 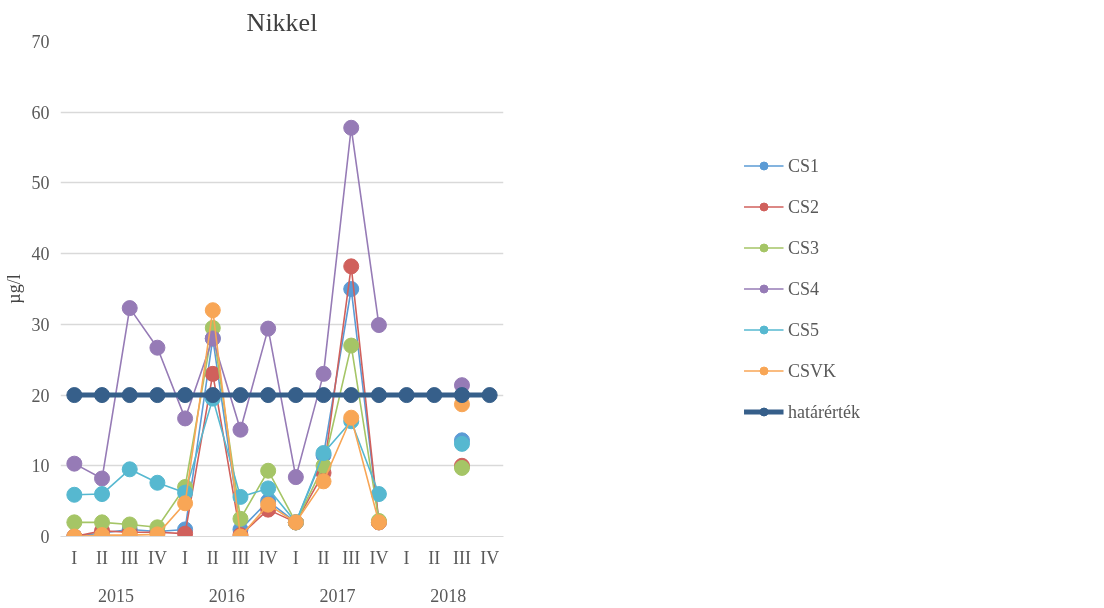 I want to click on text: 2015, so click(x=115, y=595).